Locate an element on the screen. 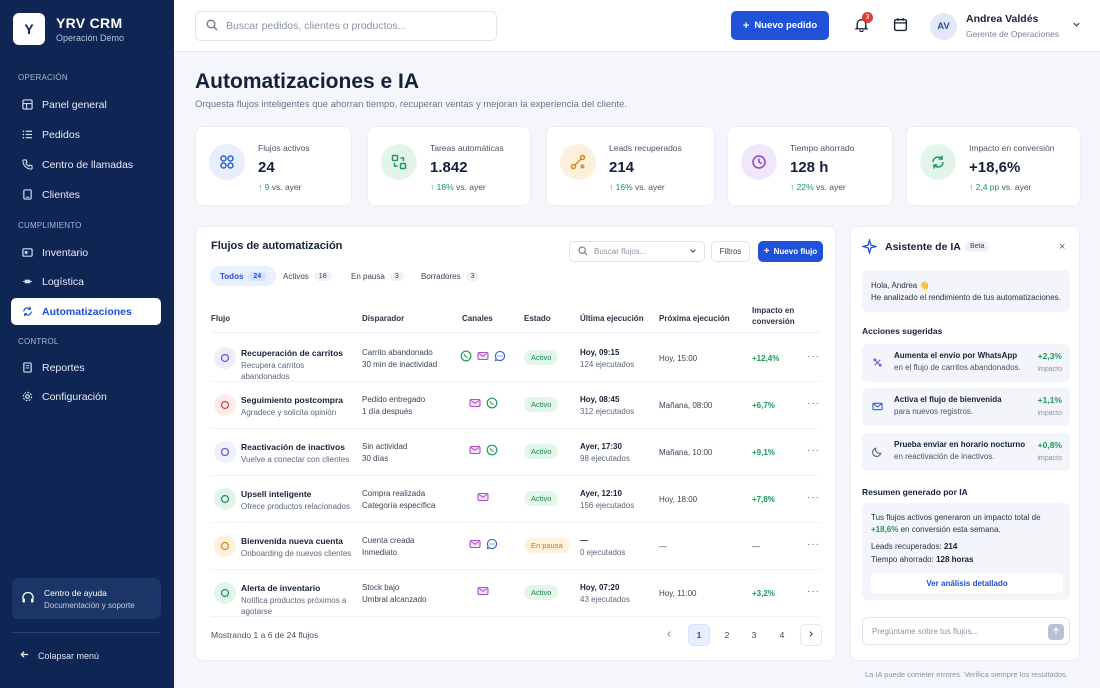  kpi-delta: ↑ 22% vs. ayer is located at coordinates (818, 187).